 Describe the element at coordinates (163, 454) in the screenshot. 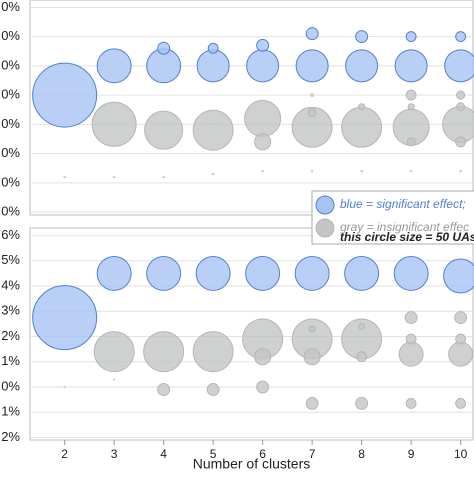

I see `x-tick-label: 4` at that location.